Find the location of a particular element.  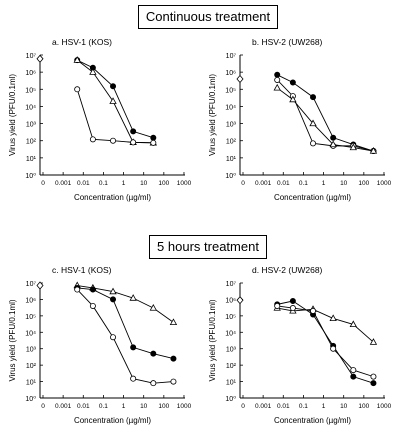

continuous-treatment-header: Continuous treatment is located at coordinates (208, 17).